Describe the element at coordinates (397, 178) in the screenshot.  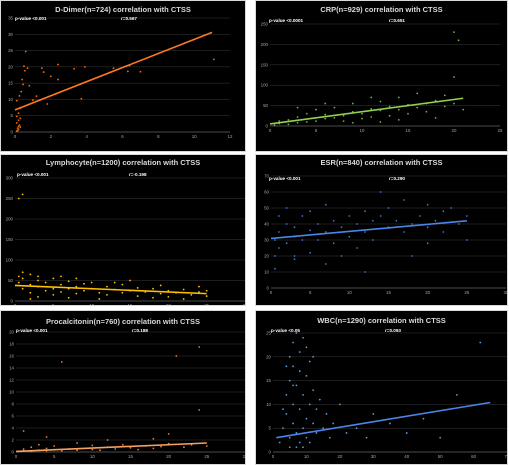
I see `r-value-label: r=0.290` at that location.